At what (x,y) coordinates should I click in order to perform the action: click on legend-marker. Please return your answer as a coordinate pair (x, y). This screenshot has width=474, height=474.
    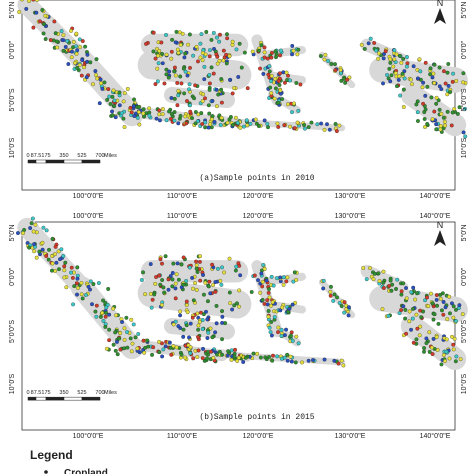
    Looking at the image, I should click on (46, 472).